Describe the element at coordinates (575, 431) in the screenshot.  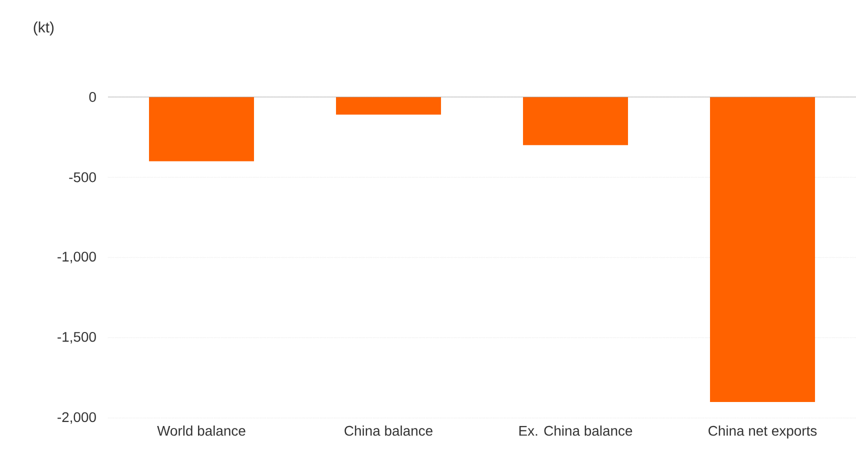
I see `x-tick-label: Ex. China balance` at that location.